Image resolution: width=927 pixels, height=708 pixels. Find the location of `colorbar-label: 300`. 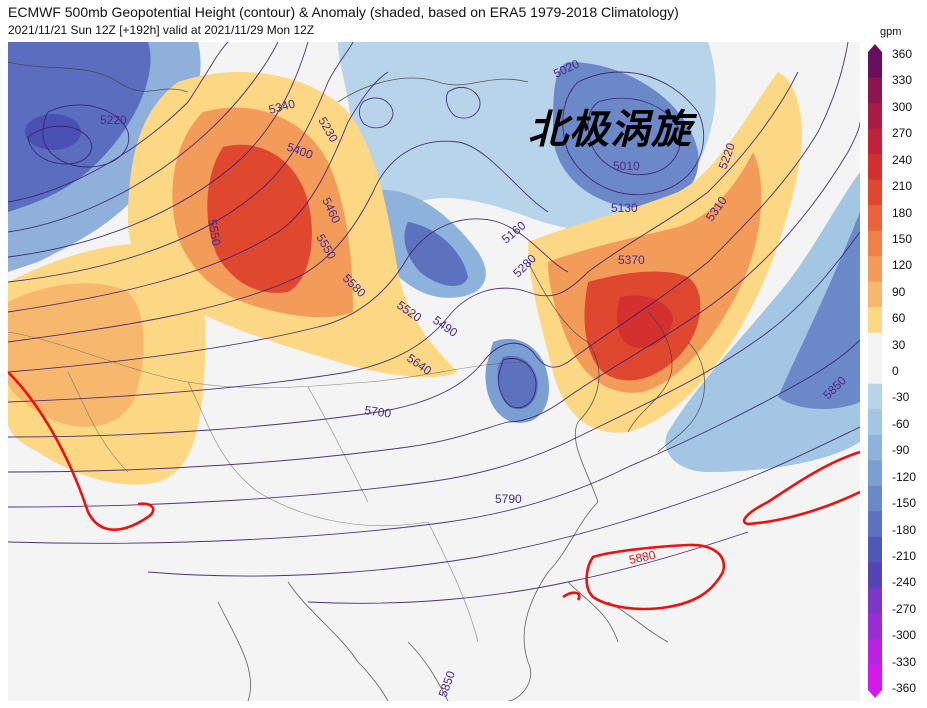

colorbar-label: 300 is located at coordinates (902, 106).